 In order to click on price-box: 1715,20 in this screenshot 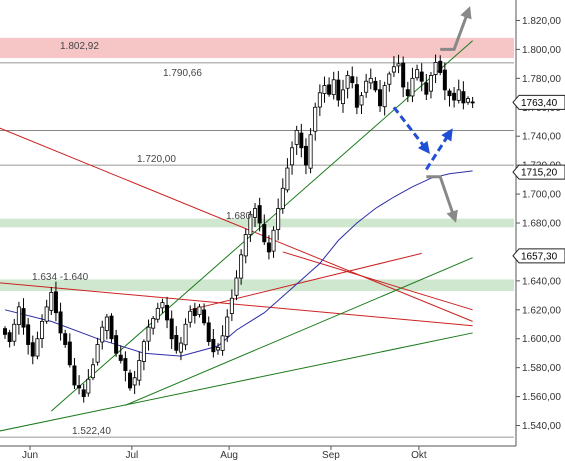, I will do `click(538, 172)`.